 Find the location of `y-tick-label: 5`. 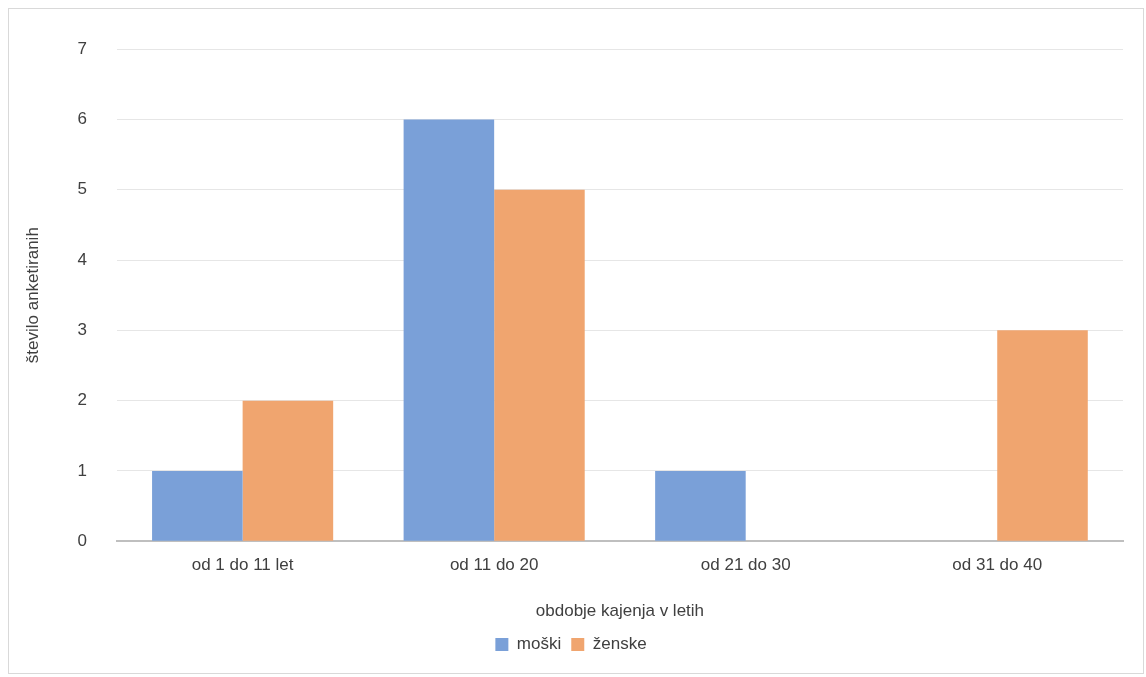

y-tick-label: 5 is located at coordinates (82, 189).